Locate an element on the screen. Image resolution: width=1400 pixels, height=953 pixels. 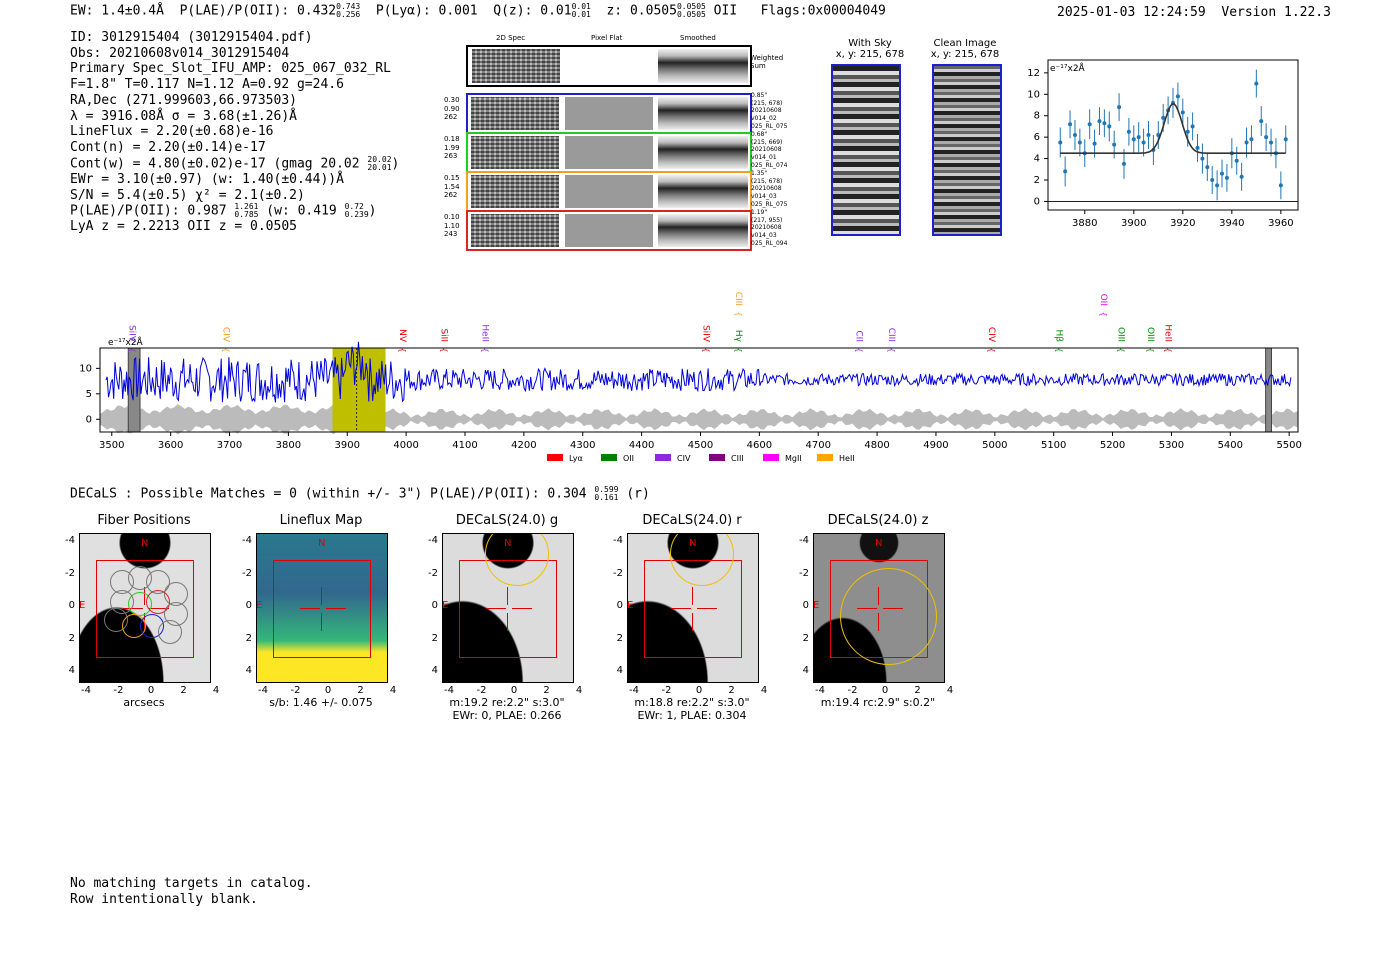
clean-image is located at coordinates (967, 150).